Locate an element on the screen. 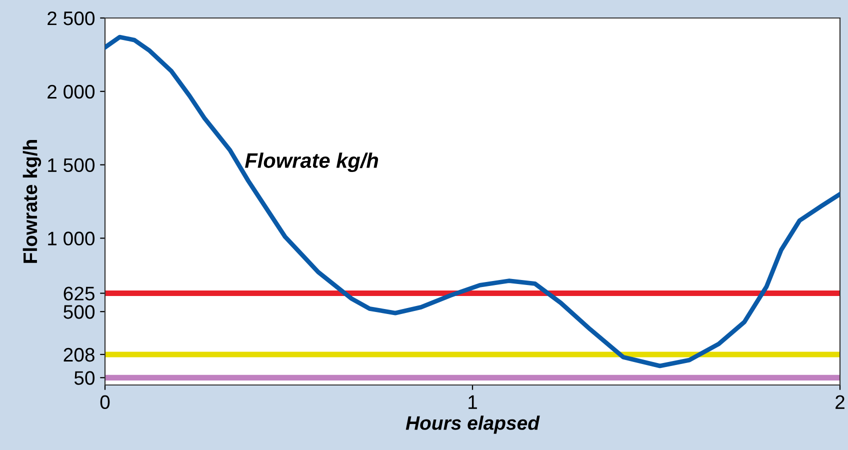 The height and width of the screenshot is (450, 848). x-axis-title: Hours elapsed is located at coordinates (473, 425).